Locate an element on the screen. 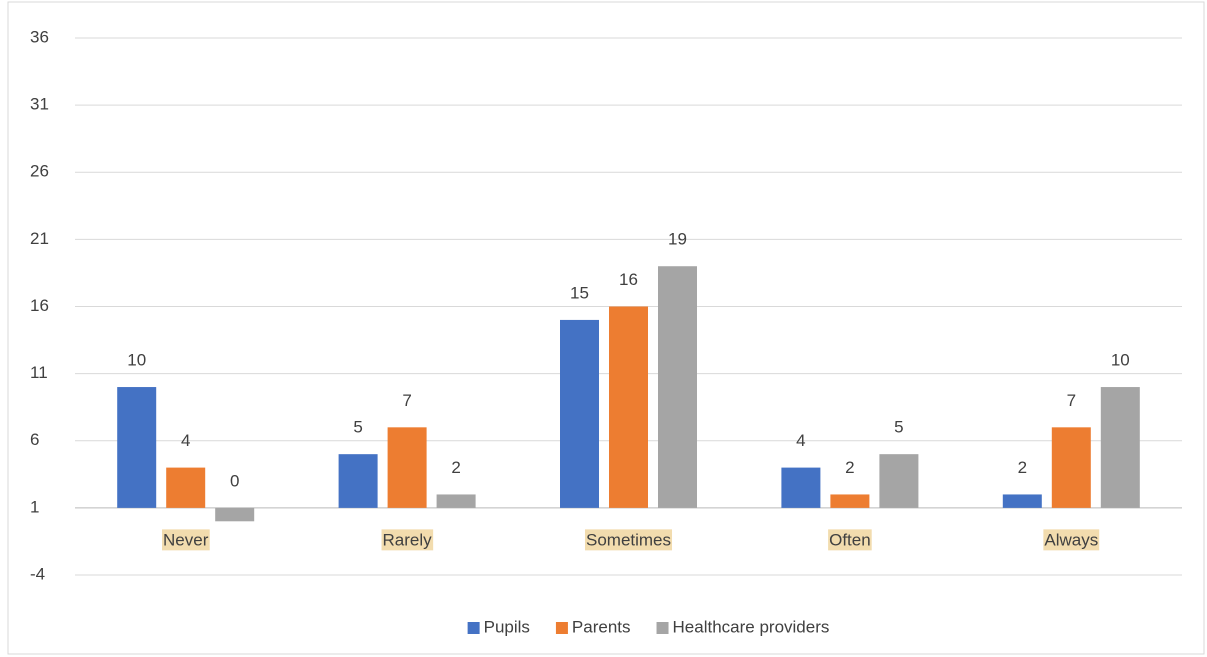  data-label: 19 is located at coordinates (677, 239).